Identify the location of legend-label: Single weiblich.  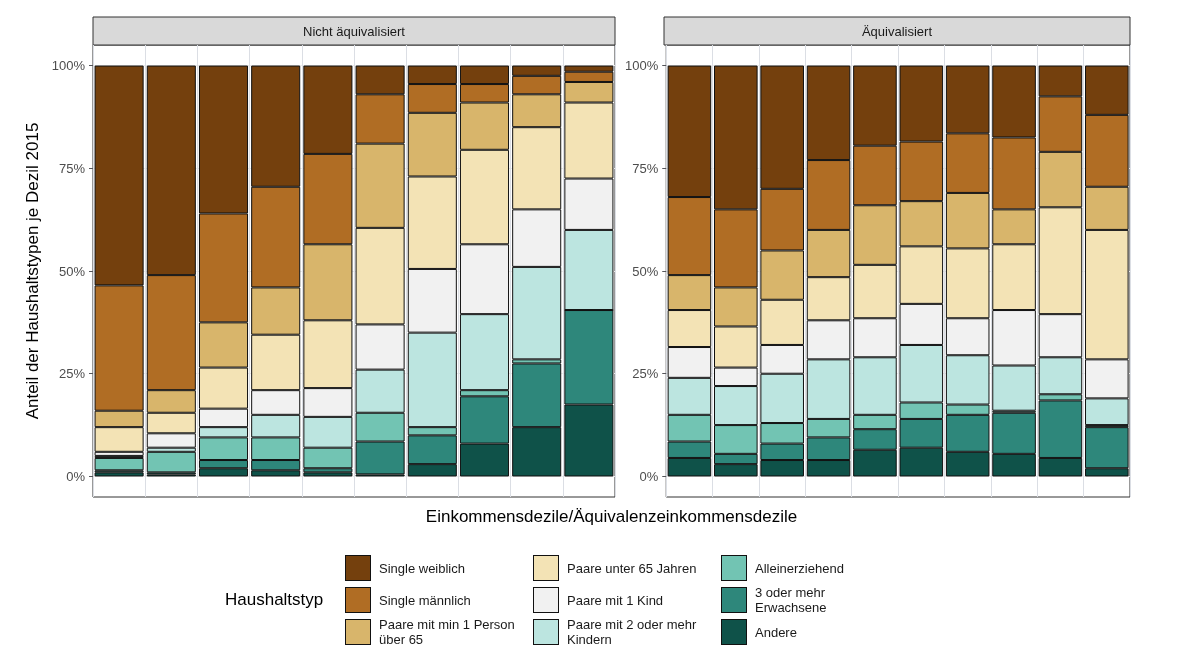
(422, 568).